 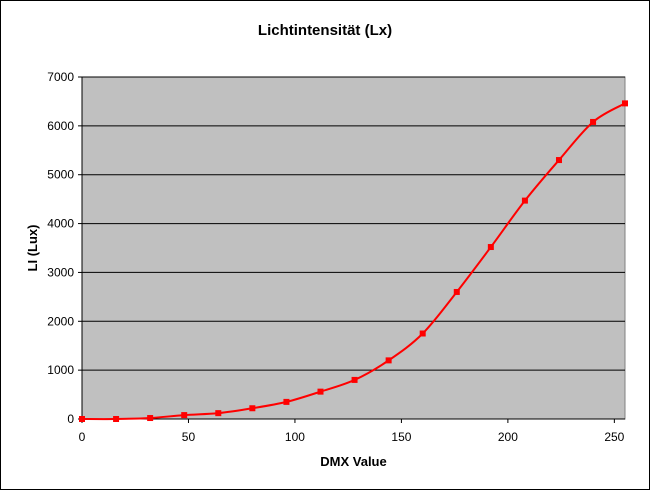 What do you see at coordinates (60, 175) in the screenshot?
I see `y-tick-label: 5000` at bounding box center [60, 175].